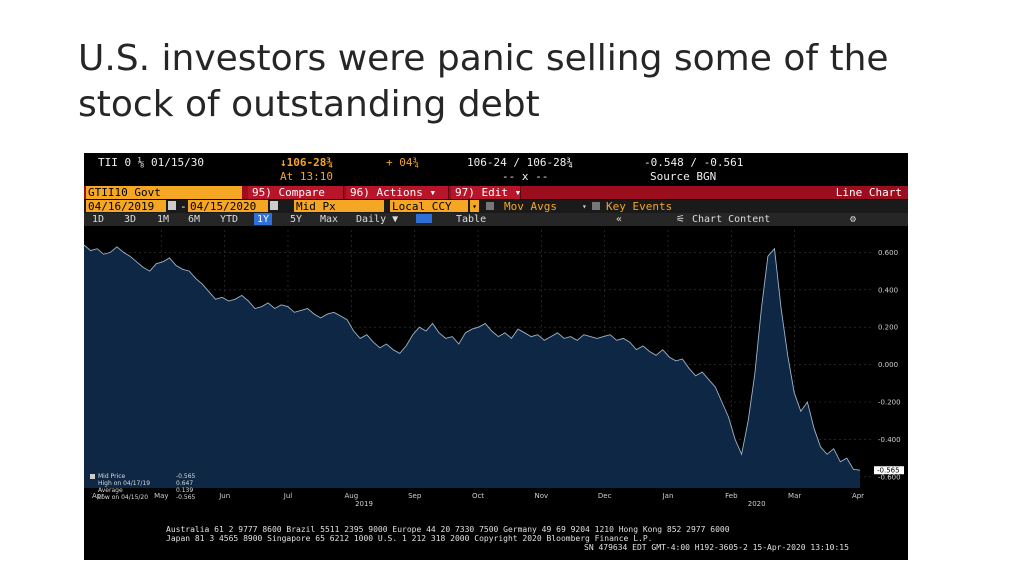 Image resolution: width=1024 pixels, height=576 pixels. Describe the element at coordinates (731, 496) in the screenshot. I see `x-tick-label: Feb` at that location.